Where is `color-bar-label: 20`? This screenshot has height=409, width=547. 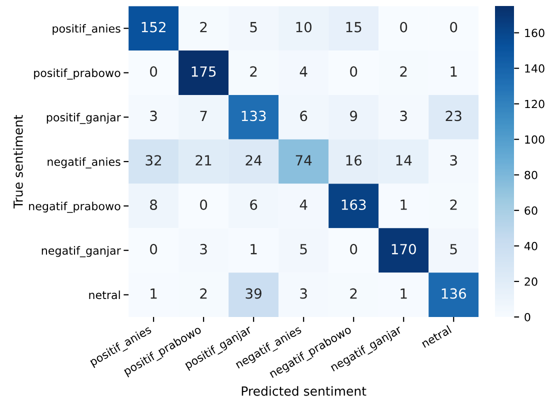 color-bar-label: 20 is located at coordinates (531, 281).